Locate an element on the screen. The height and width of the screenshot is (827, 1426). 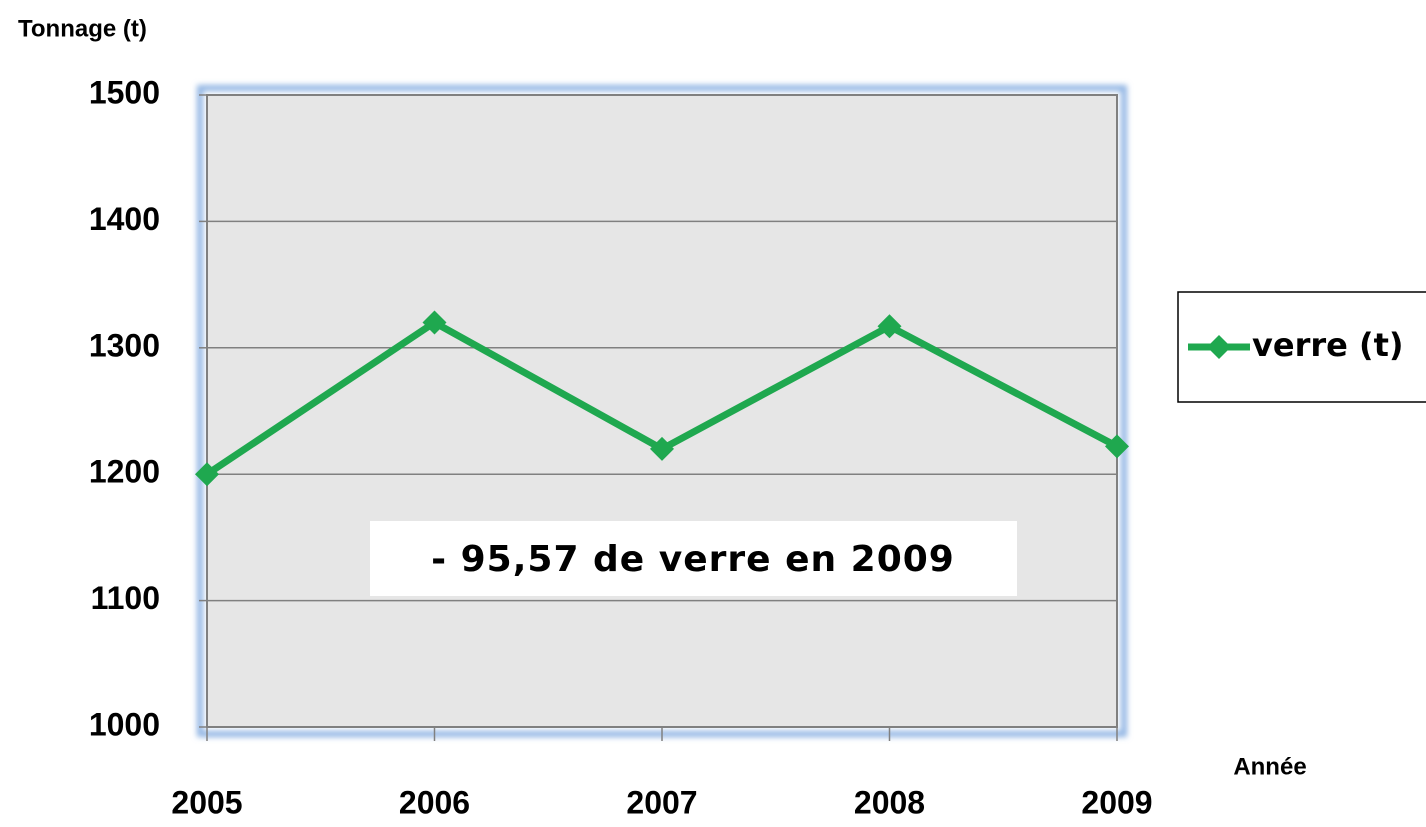
y-tick-label: 1100 is located at coordinates (125, 598).